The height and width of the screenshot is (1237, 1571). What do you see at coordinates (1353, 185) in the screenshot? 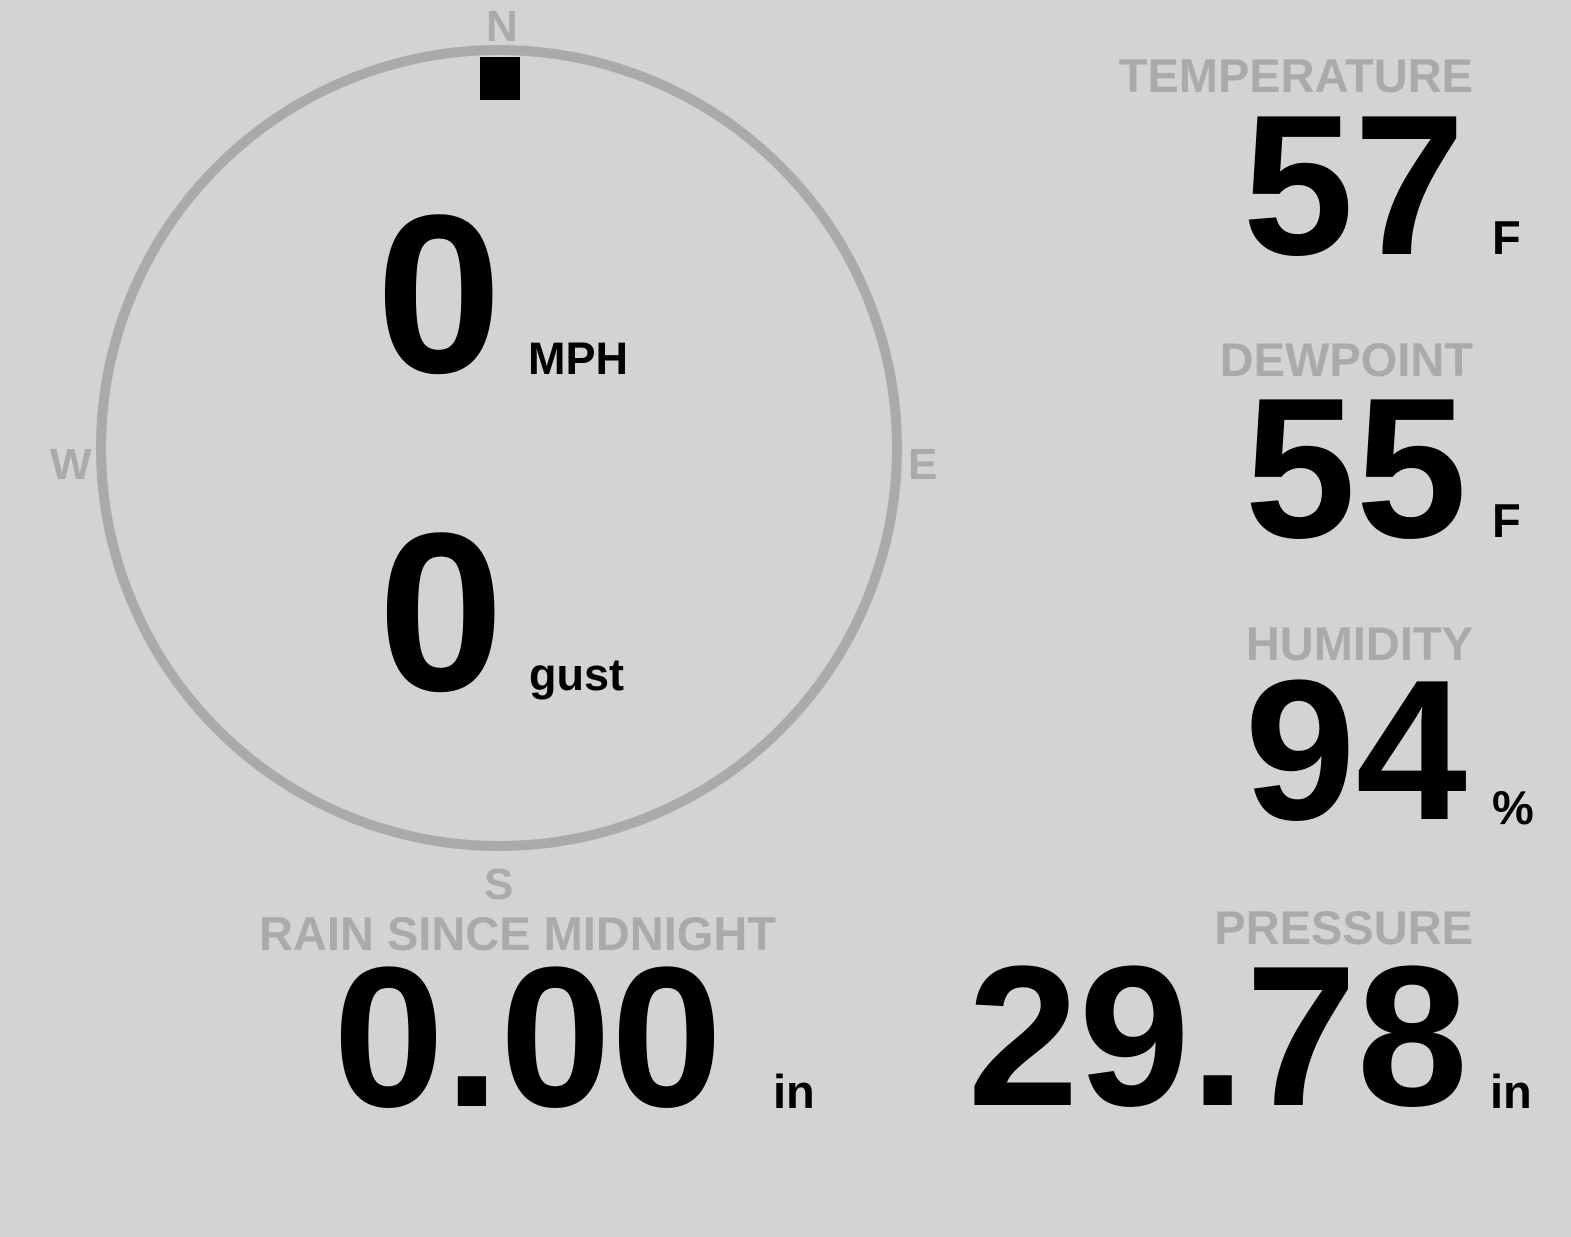
I see `temperature-value: 57` at bounding box center [1353, 185].